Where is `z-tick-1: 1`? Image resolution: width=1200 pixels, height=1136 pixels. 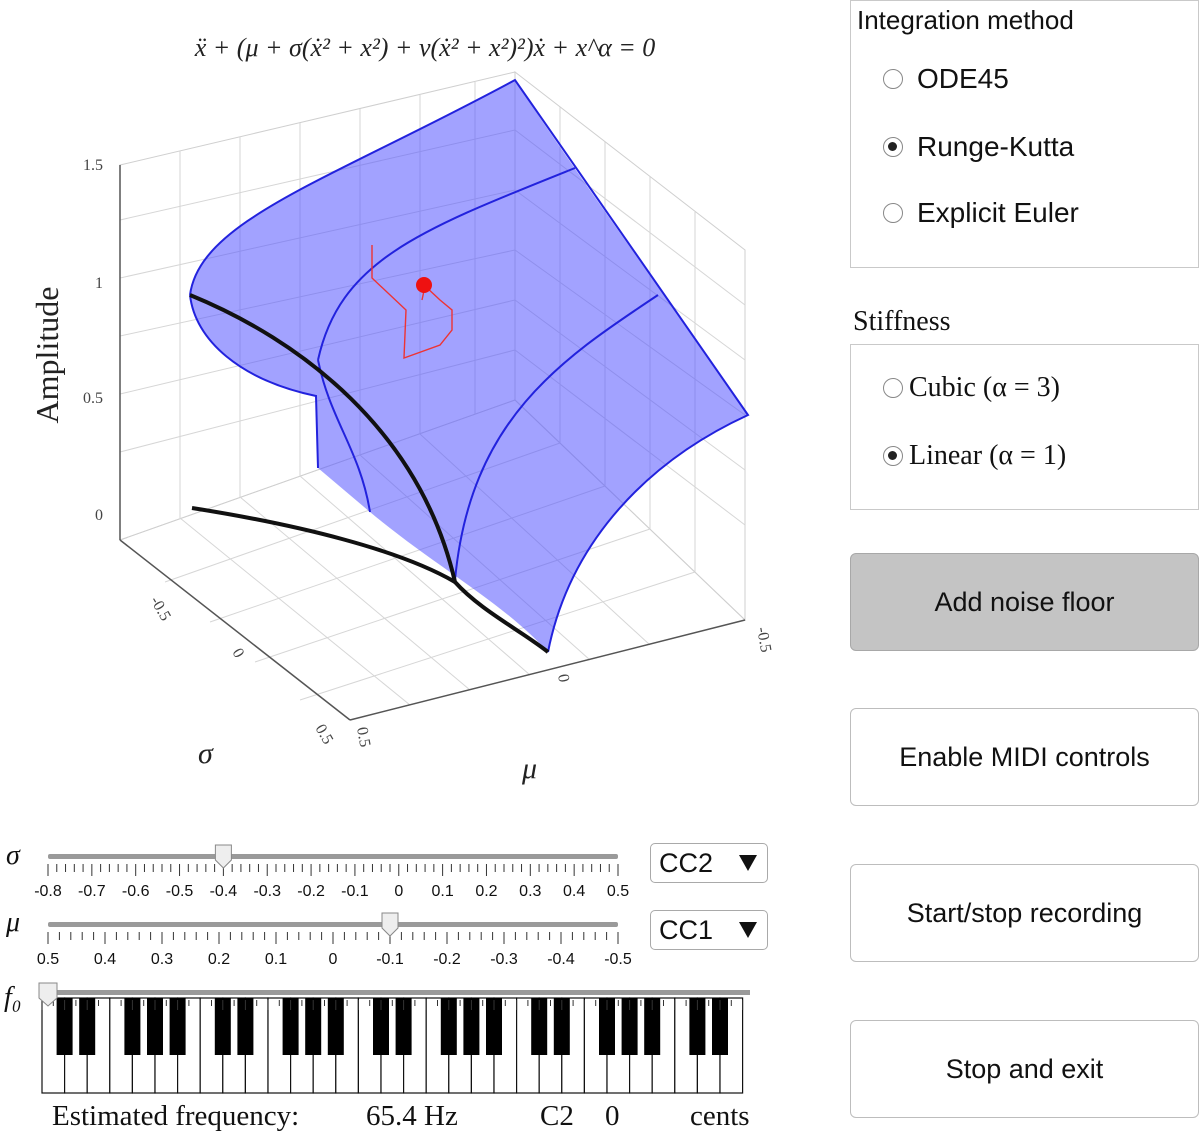 z-tick-1: 1 is located at coordinates (99, 283).